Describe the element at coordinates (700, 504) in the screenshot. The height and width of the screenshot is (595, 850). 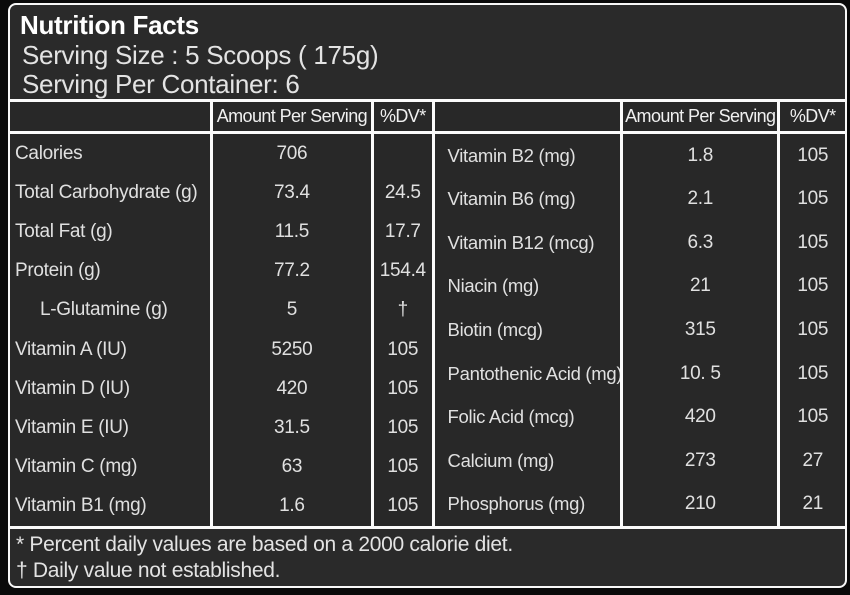
I see `row-amount: 210` at that location.